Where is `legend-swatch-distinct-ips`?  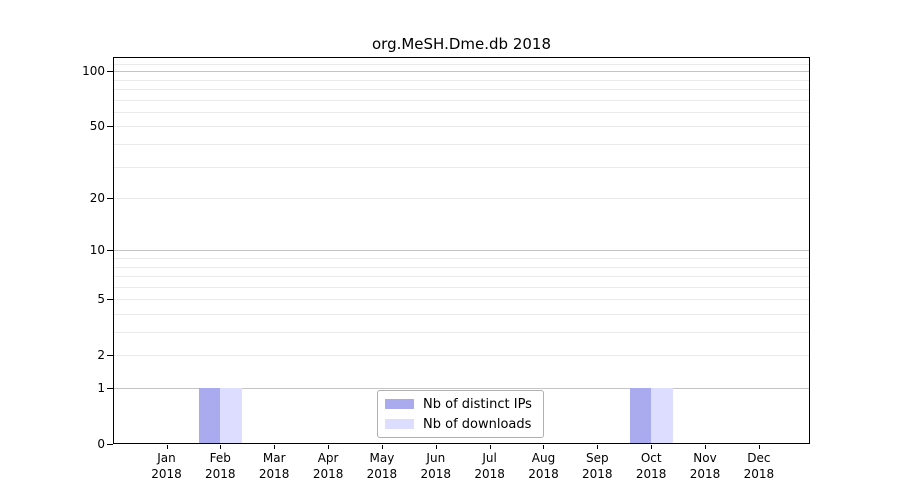 legend-swatch-distinct-ips is located at coordinates (399, 404).